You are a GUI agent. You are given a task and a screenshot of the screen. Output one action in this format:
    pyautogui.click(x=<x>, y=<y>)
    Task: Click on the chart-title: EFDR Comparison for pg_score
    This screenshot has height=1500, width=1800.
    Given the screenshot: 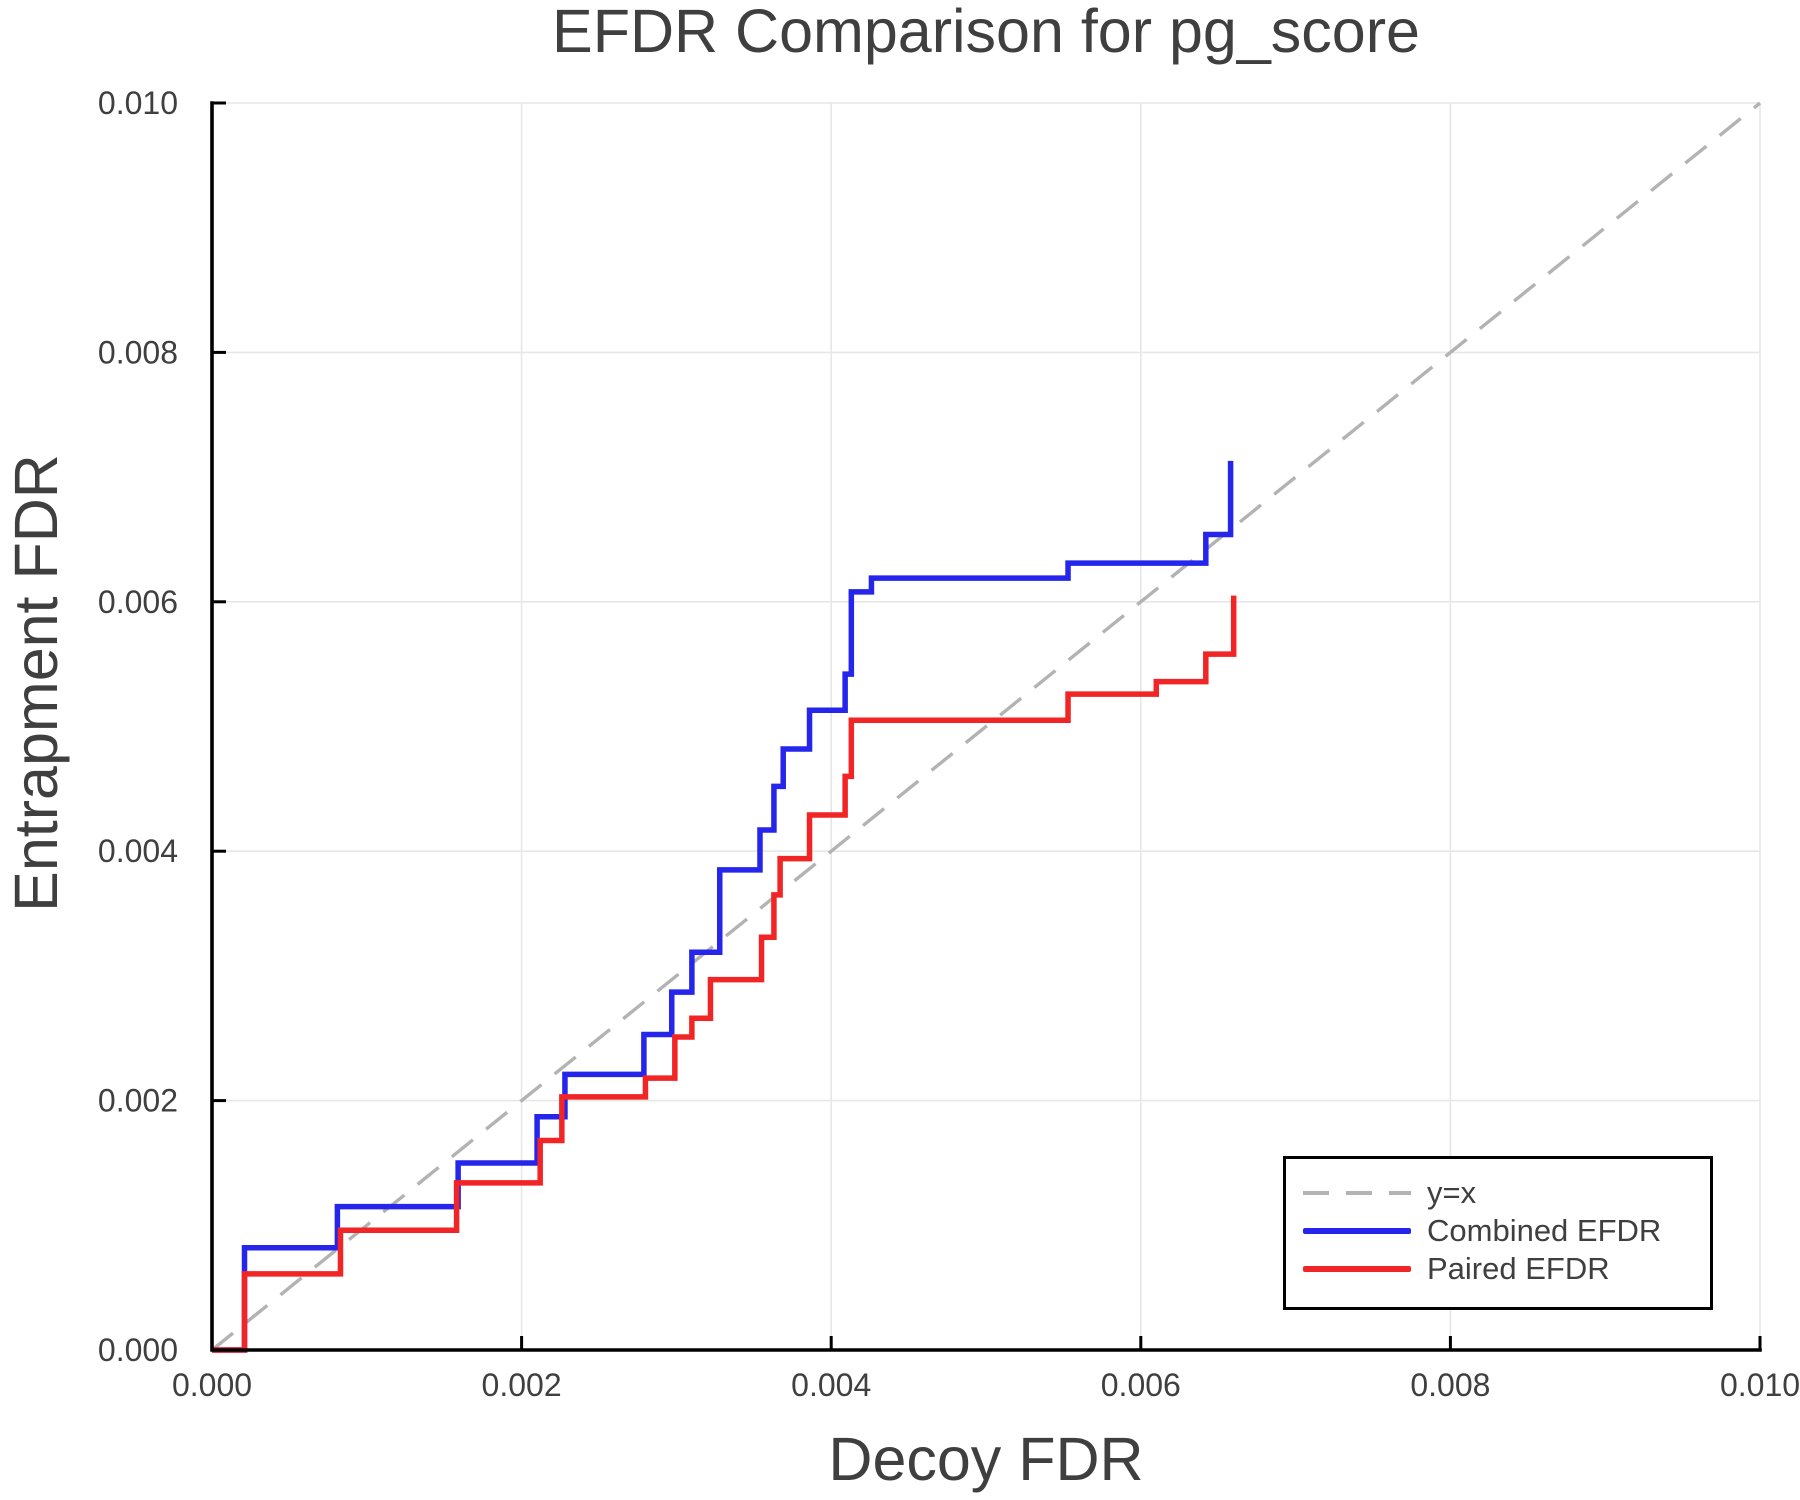 What is the action you would take?
    pyautogui.click(x=986, y=32)
    